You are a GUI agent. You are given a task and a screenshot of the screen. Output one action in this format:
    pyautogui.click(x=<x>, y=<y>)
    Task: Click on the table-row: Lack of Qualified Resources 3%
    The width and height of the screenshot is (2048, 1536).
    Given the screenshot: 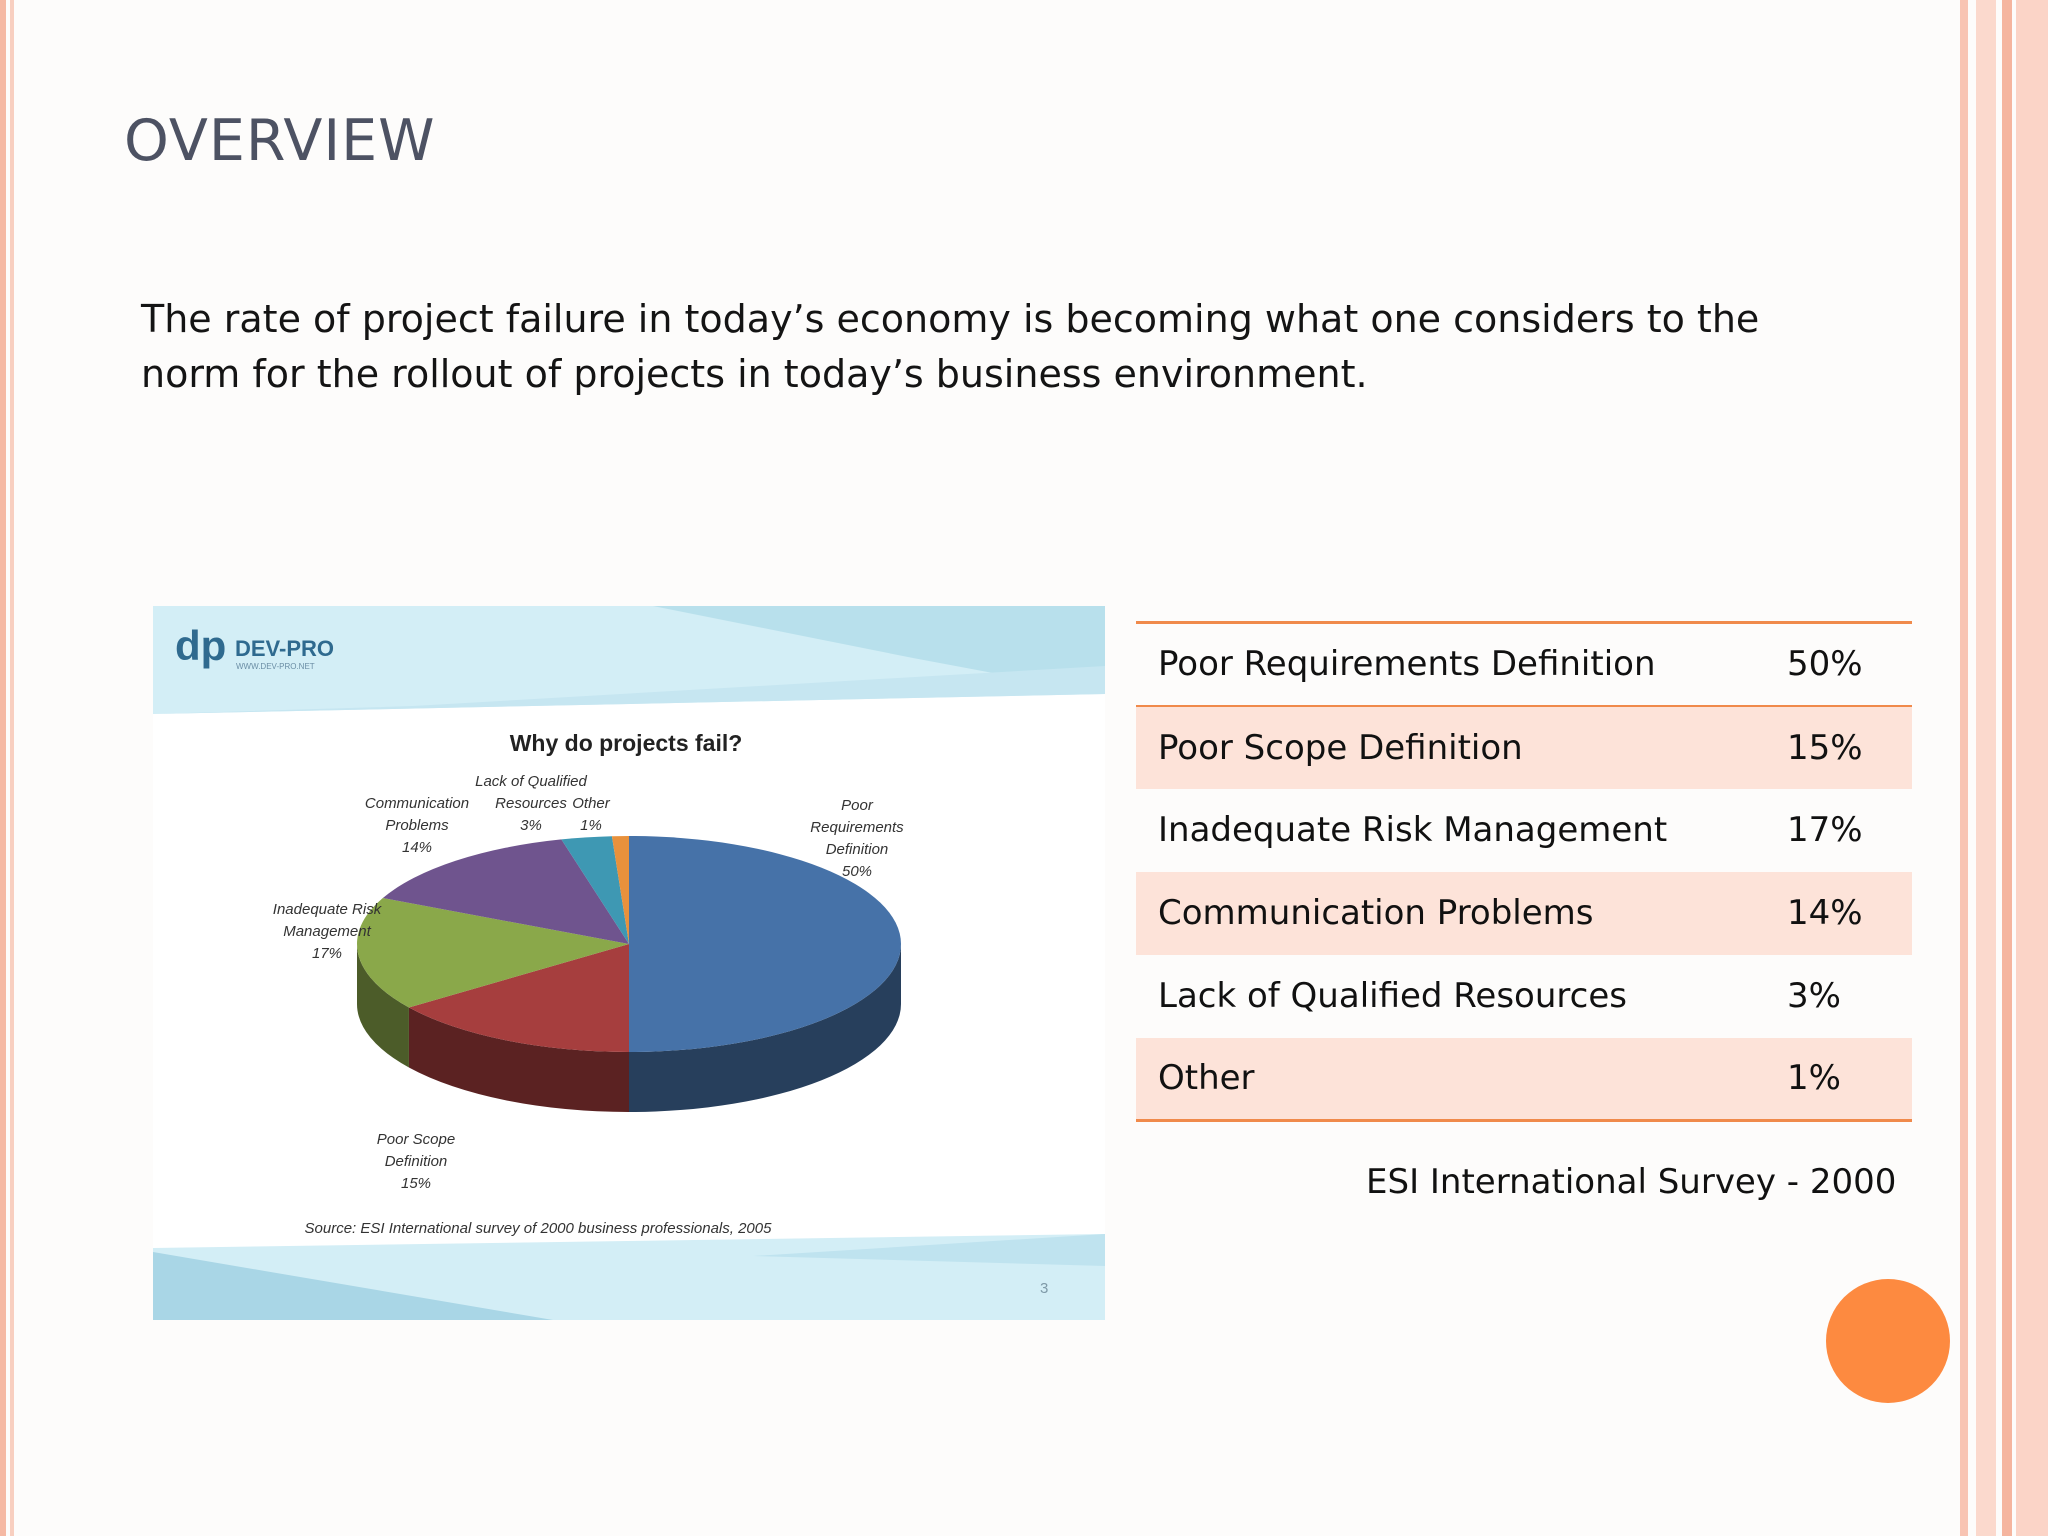 What is the action you would take?
    pyautogui.click(x=1524, y=996)
    